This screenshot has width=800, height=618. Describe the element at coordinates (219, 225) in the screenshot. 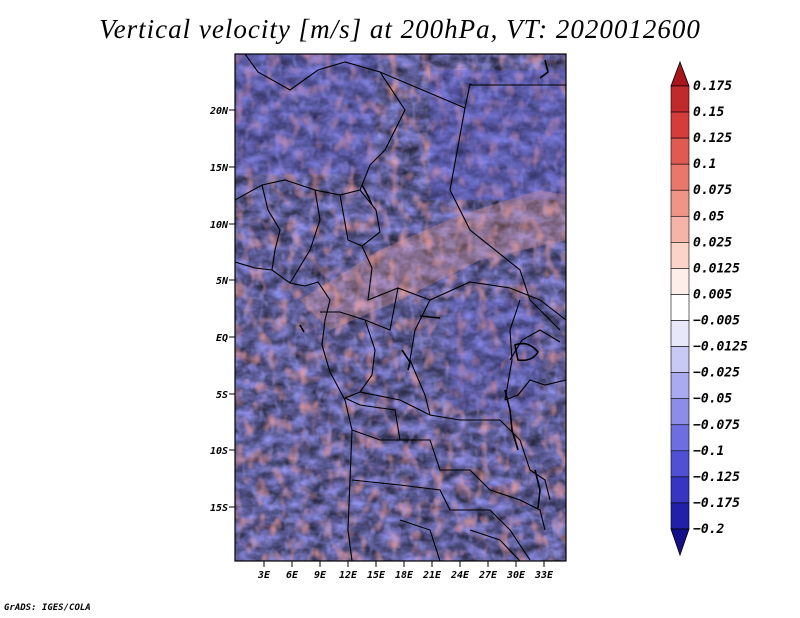

I see `lat-label-10n: 10N` at that location.